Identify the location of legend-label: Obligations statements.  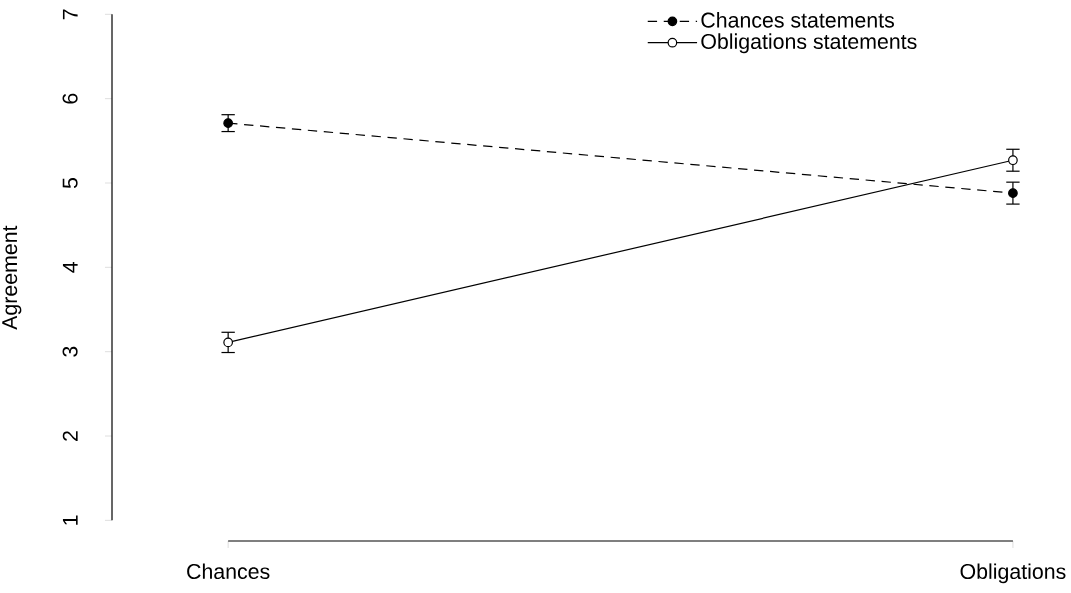
(809, 43).